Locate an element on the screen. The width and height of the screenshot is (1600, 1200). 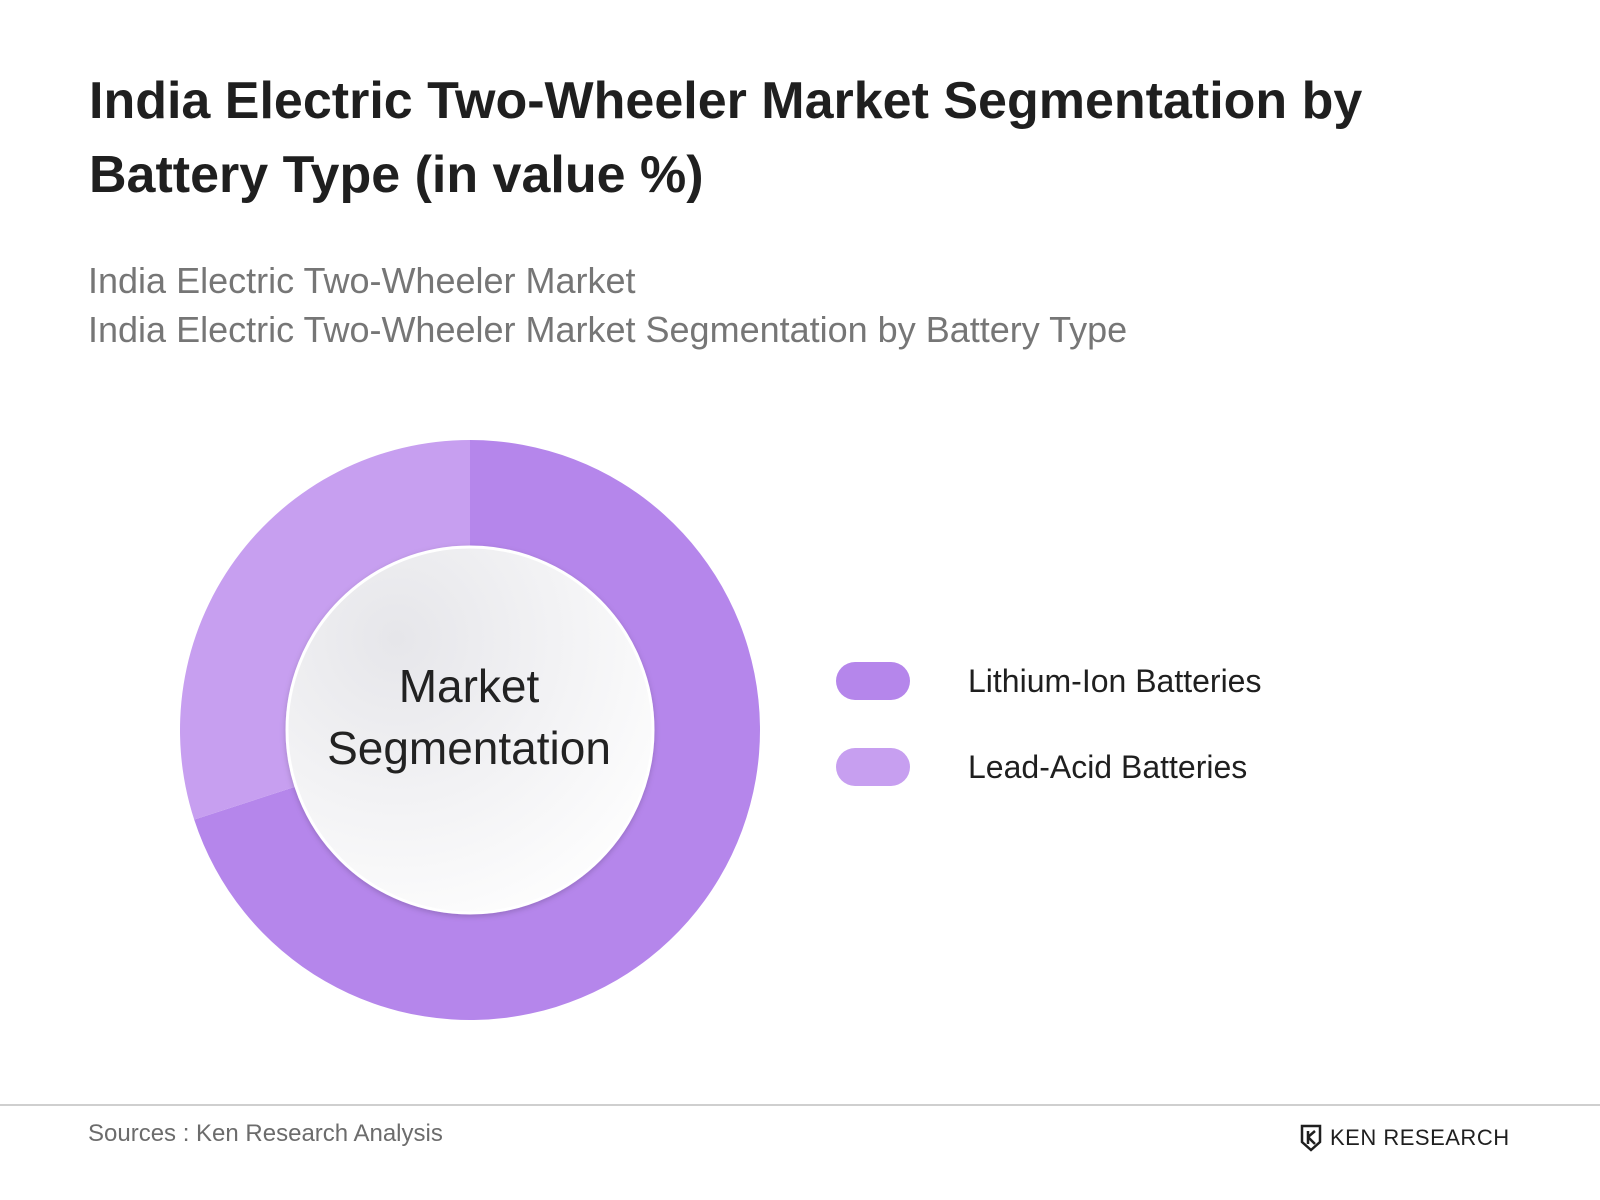
donut-center-label: Market Segmentation is located at coordinates (469, 717).